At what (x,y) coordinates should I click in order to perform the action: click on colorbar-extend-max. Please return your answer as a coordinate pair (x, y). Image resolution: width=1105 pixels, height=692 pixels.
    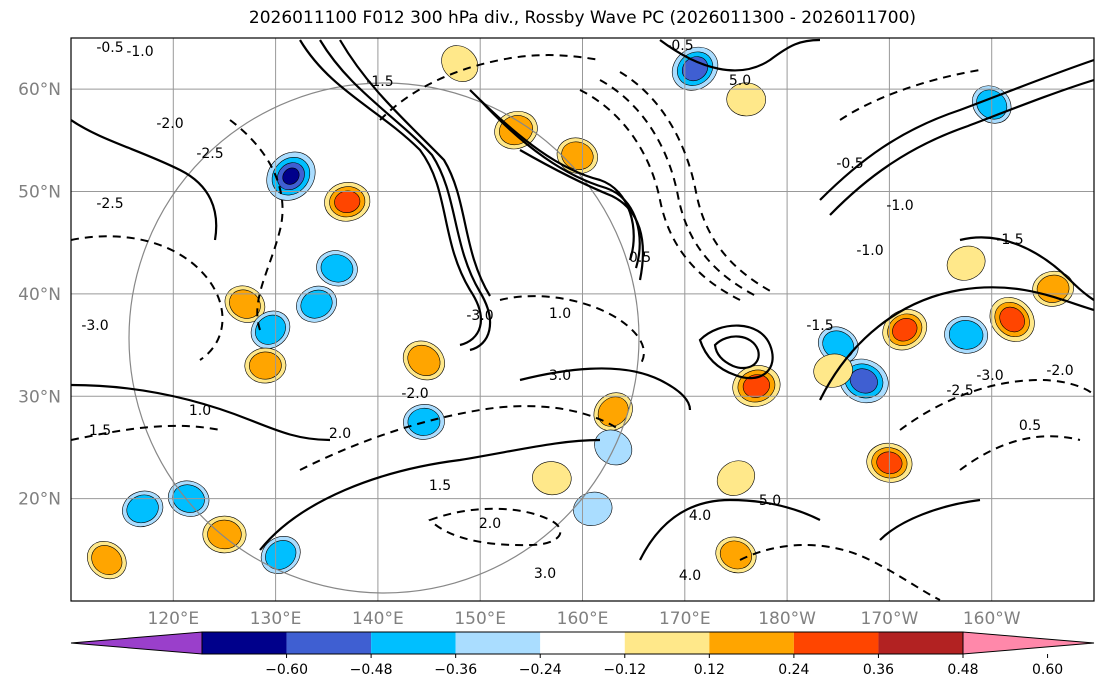
    Looking at the image, I should click on (1028, 643).